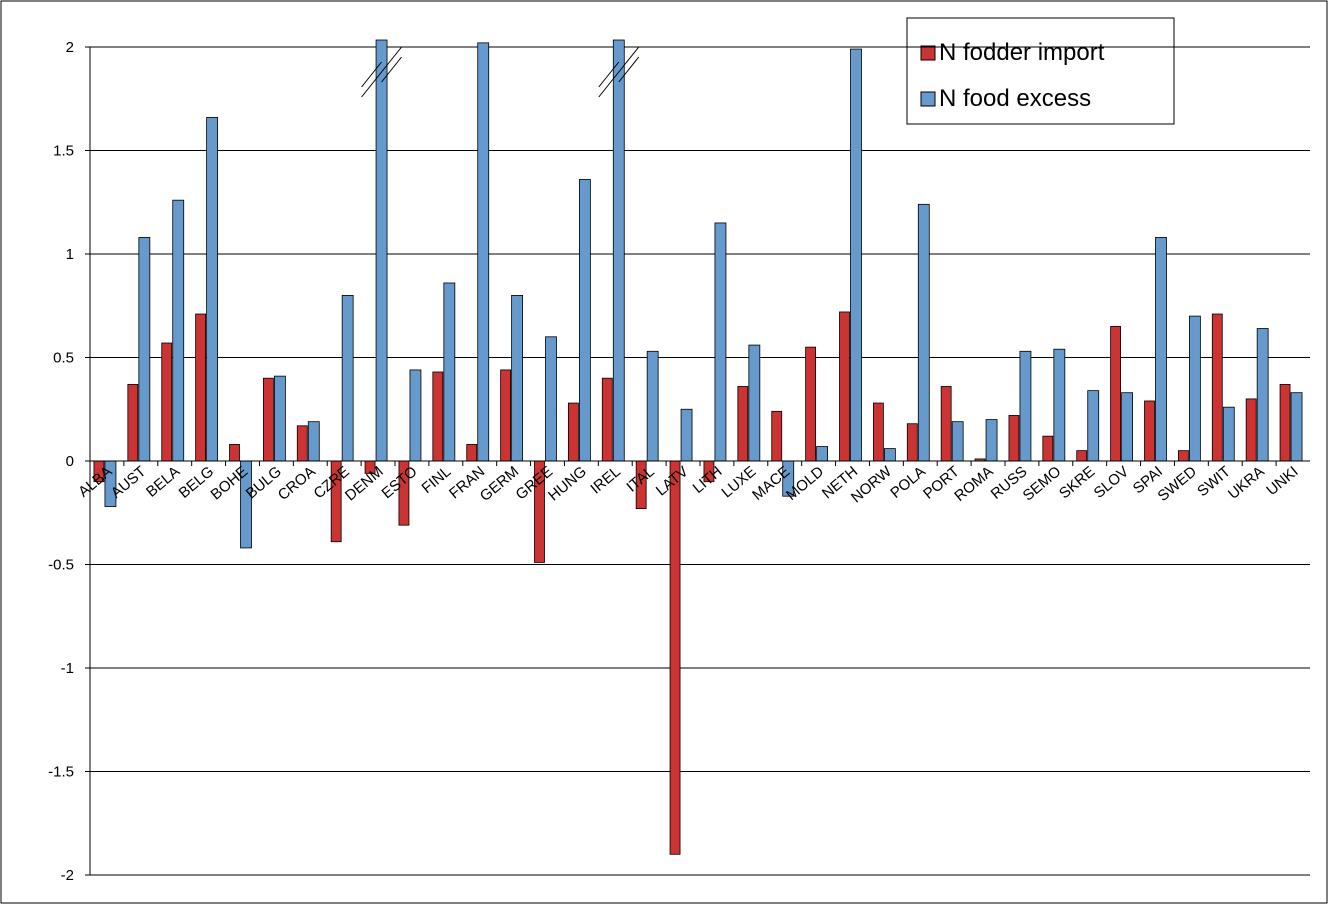 This screenshot has width=1328, height=909. Describe the element at coordinates (61, 565) in the screenshot. I see `y-tick-label: -0.5` at that location.